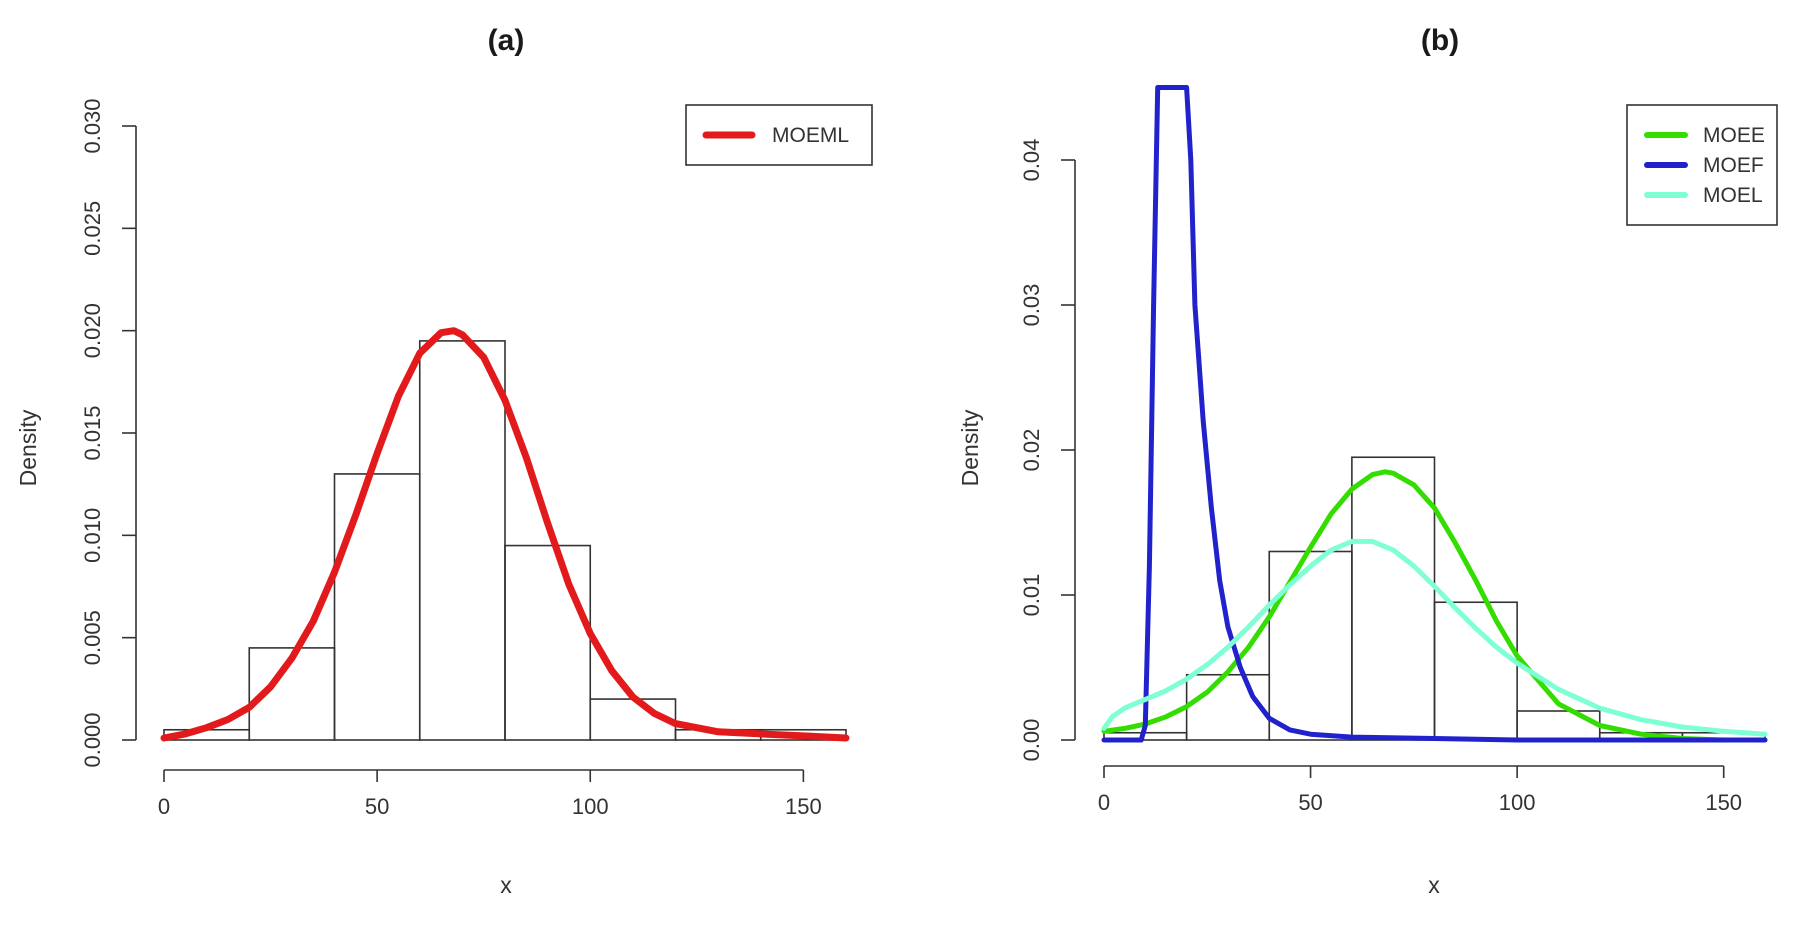  I want to click on panel-b-title: (b), so click(1440, 40).